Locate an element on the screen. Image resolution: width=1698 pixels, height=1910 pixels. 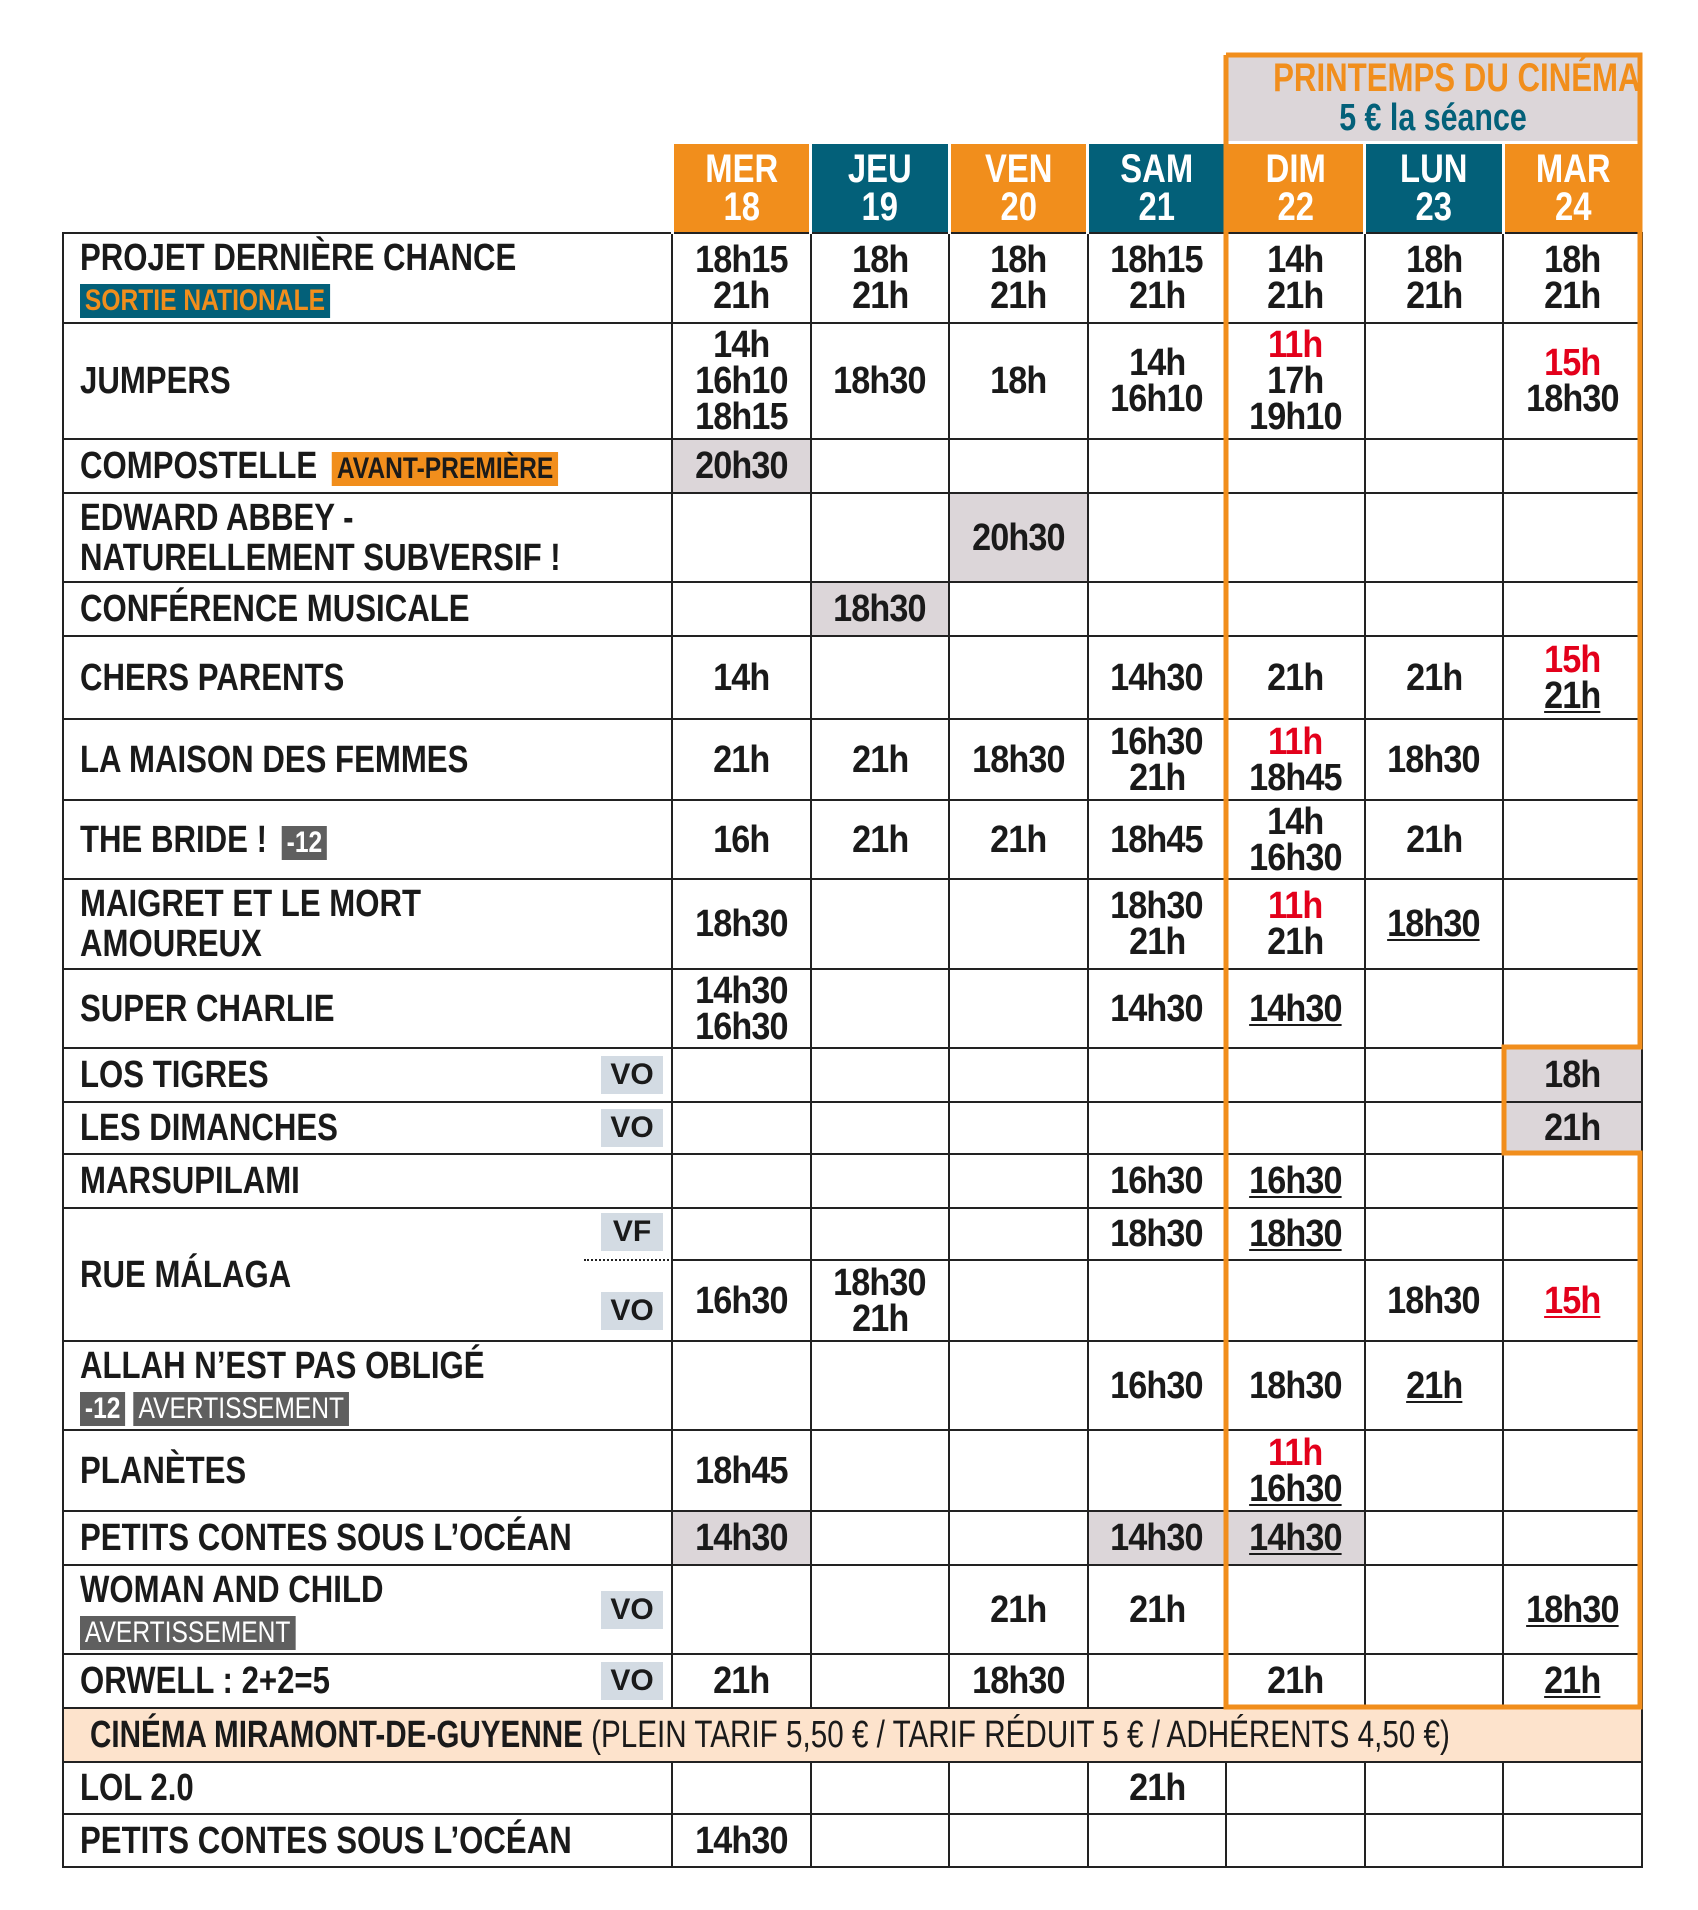
film-title-line: NATURELLEMENT SUBVERSIF ! is located at coordinates (320, 558).